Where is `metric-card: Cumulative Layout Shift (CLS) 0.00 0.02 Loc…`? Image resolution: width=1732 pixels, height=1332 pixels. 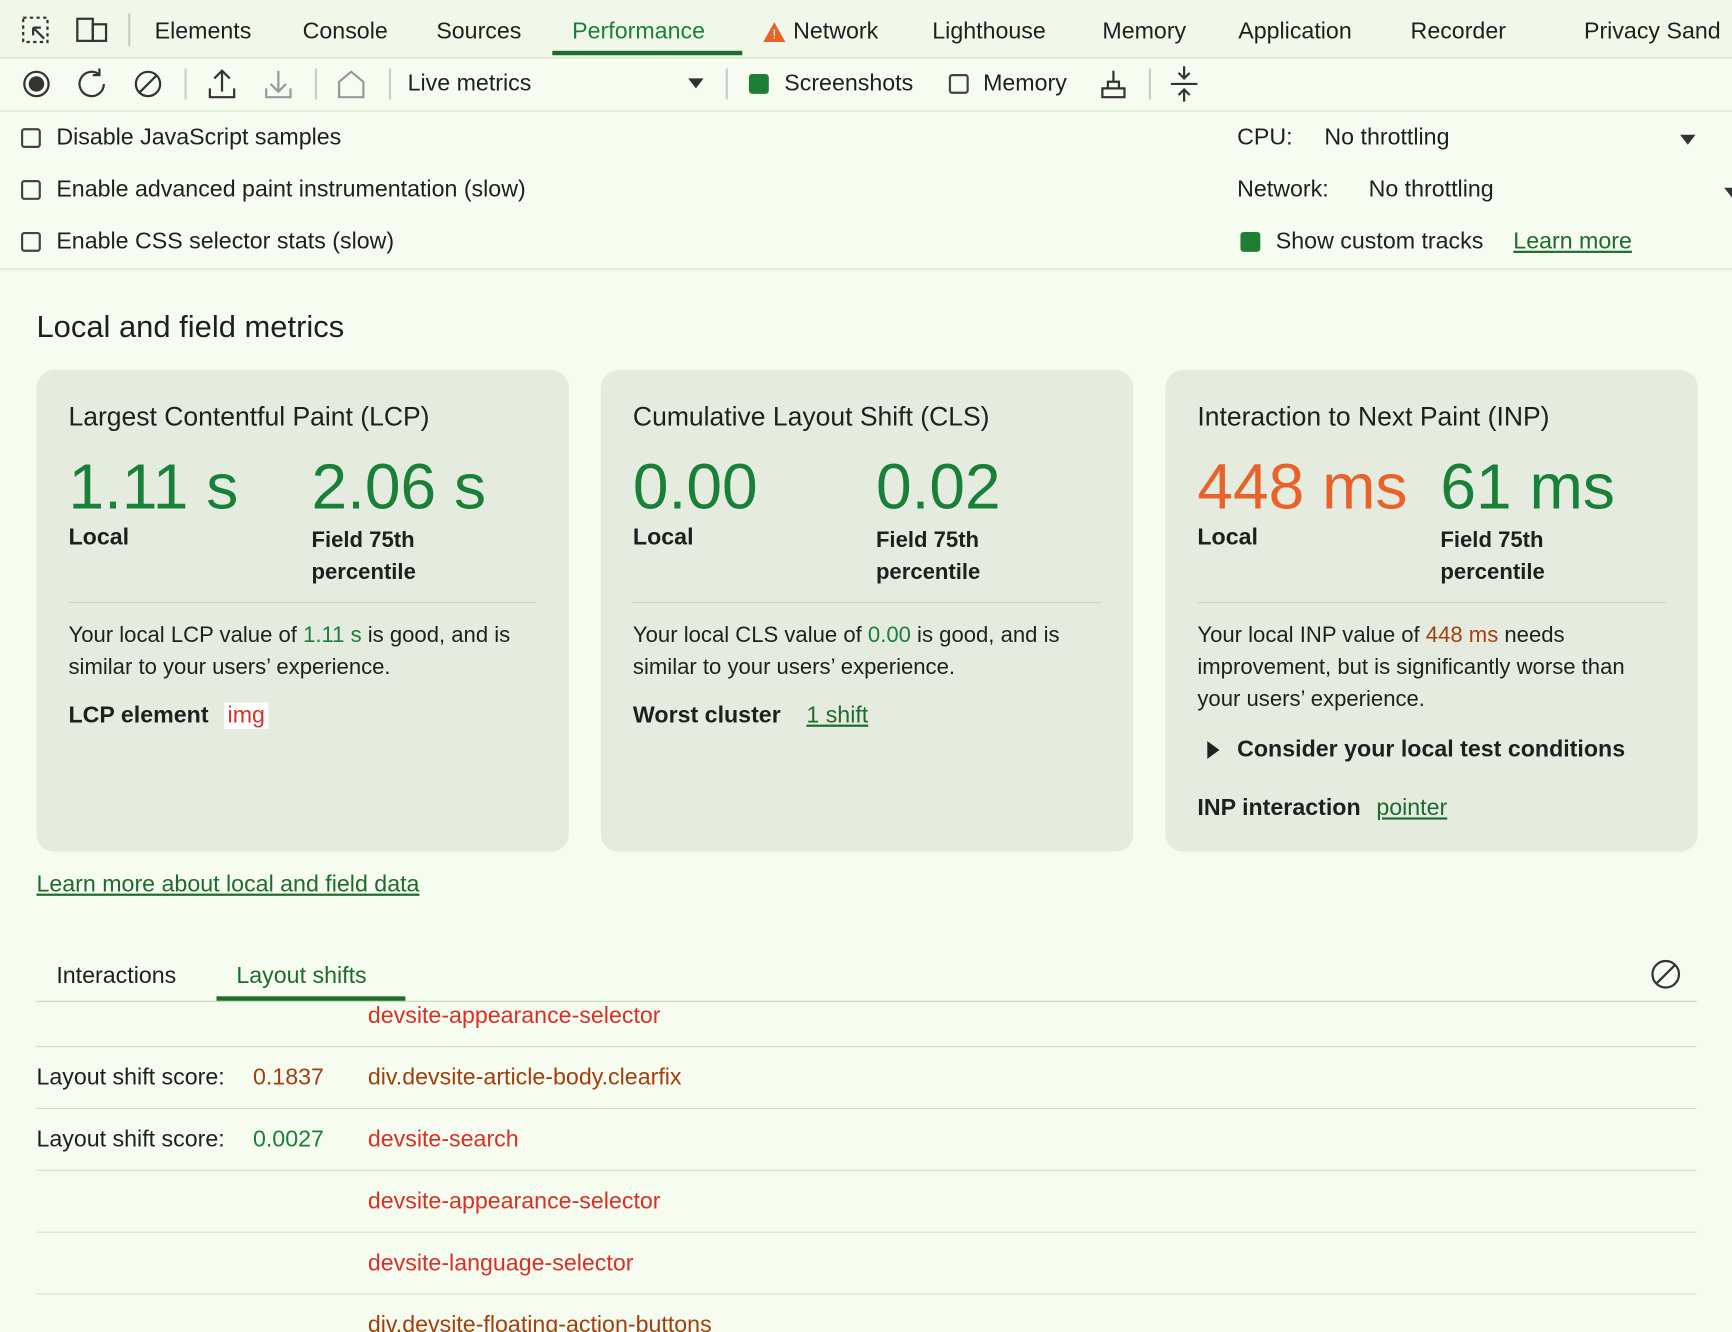
metric-card: Cumulative Layout Shift (CLS) 0.00 0.02 Loc… is located at coordinates (867, 611).